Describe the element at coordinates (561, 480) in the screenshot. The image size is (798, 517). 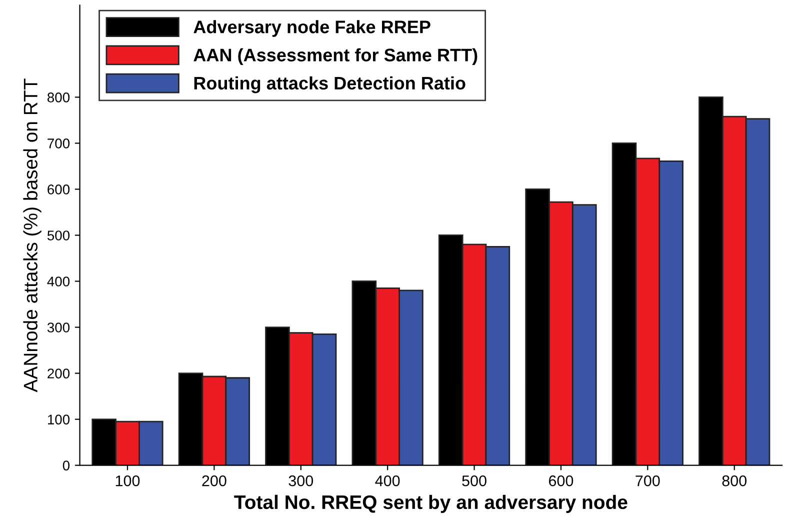
I see `x-tick-label: 600` at that location.